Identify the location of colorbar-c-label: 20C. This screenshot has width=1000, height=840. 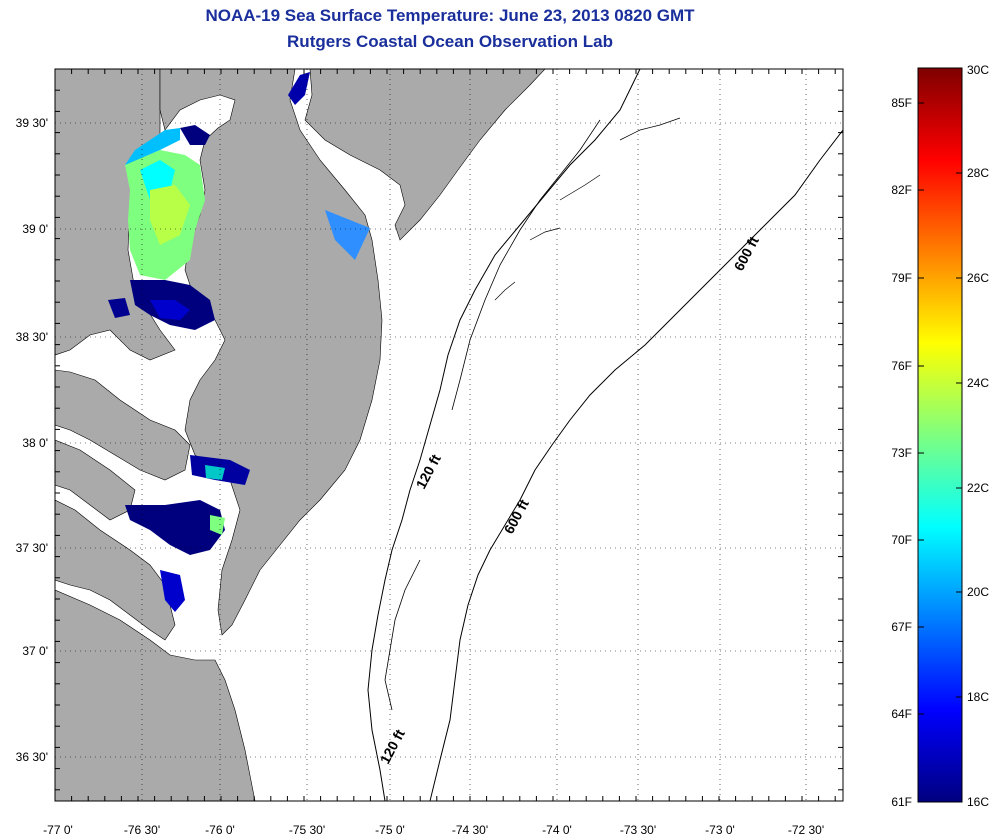
(978, 592).